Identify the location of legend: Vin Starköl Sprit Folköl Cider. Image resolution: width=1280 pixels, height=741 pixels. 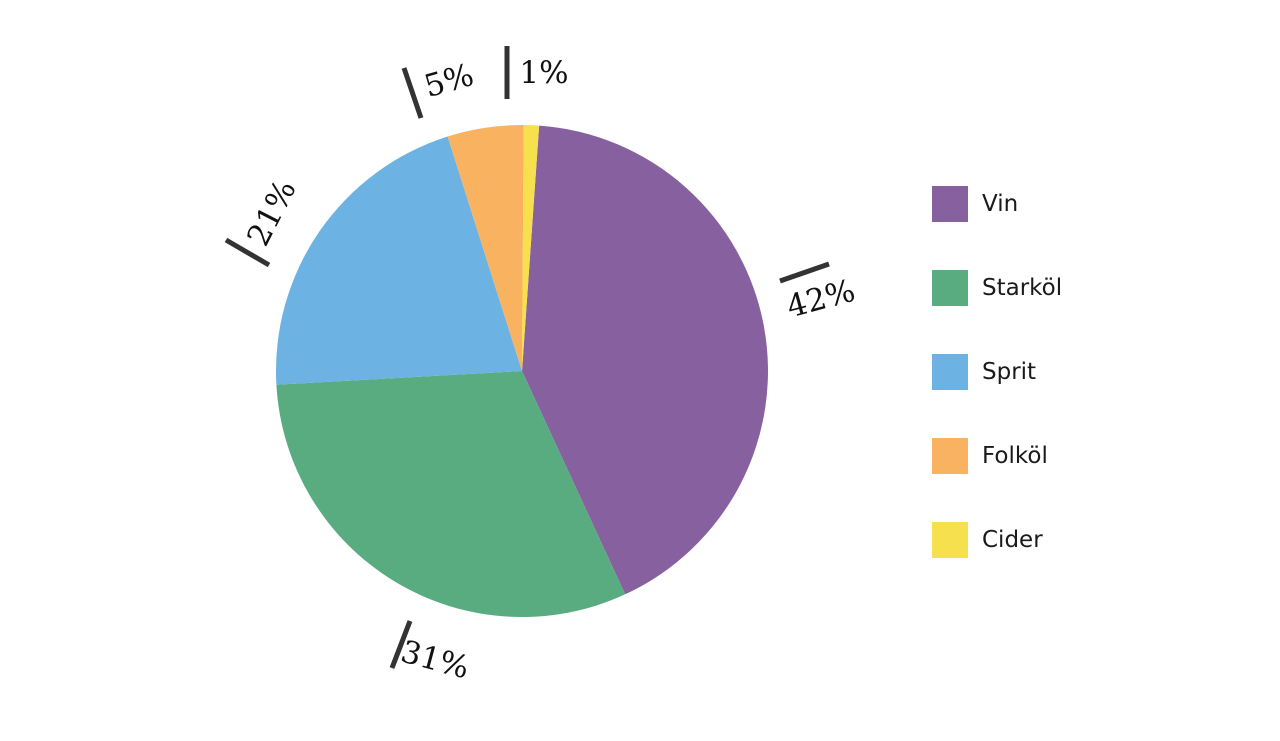
(997, 372).